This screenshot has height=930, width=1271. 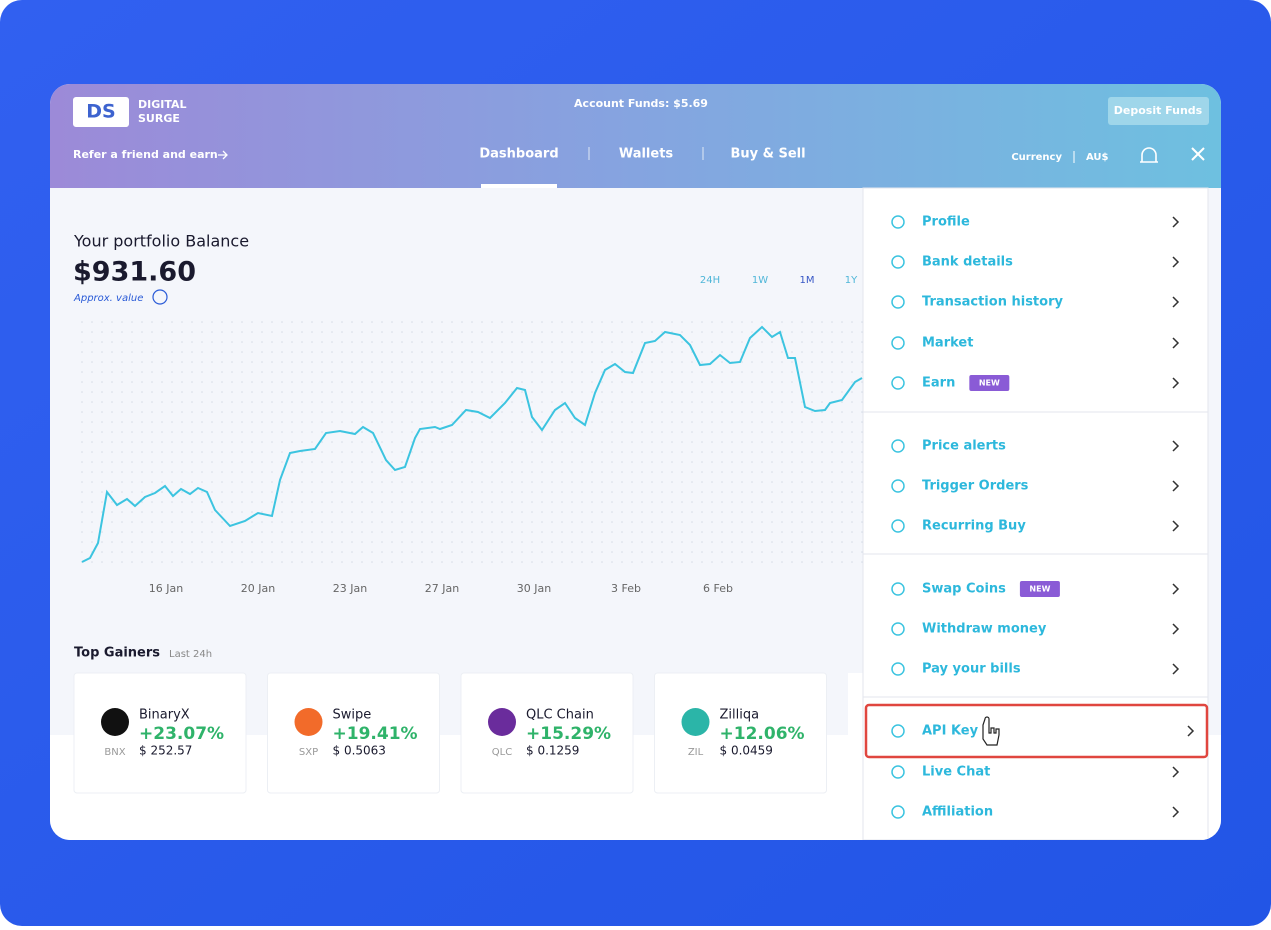 I want to click on bell-icon, so click(x=1149, y=155).